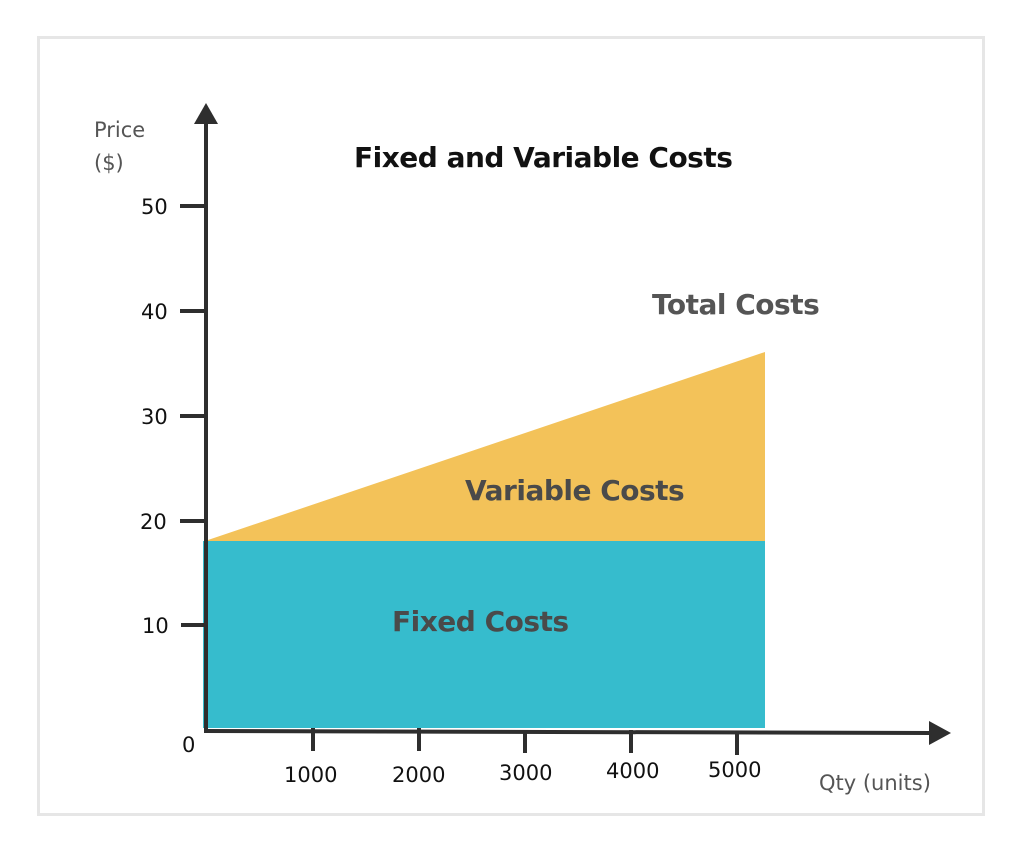  Describe the element at coordinates (310, 775) in the screenshot. I see `x-tick-label: 1000` at that location.